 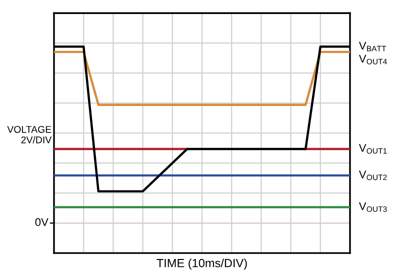 I want to click on series-label: V$_{OUT4}$, so click(x=372, y=59).